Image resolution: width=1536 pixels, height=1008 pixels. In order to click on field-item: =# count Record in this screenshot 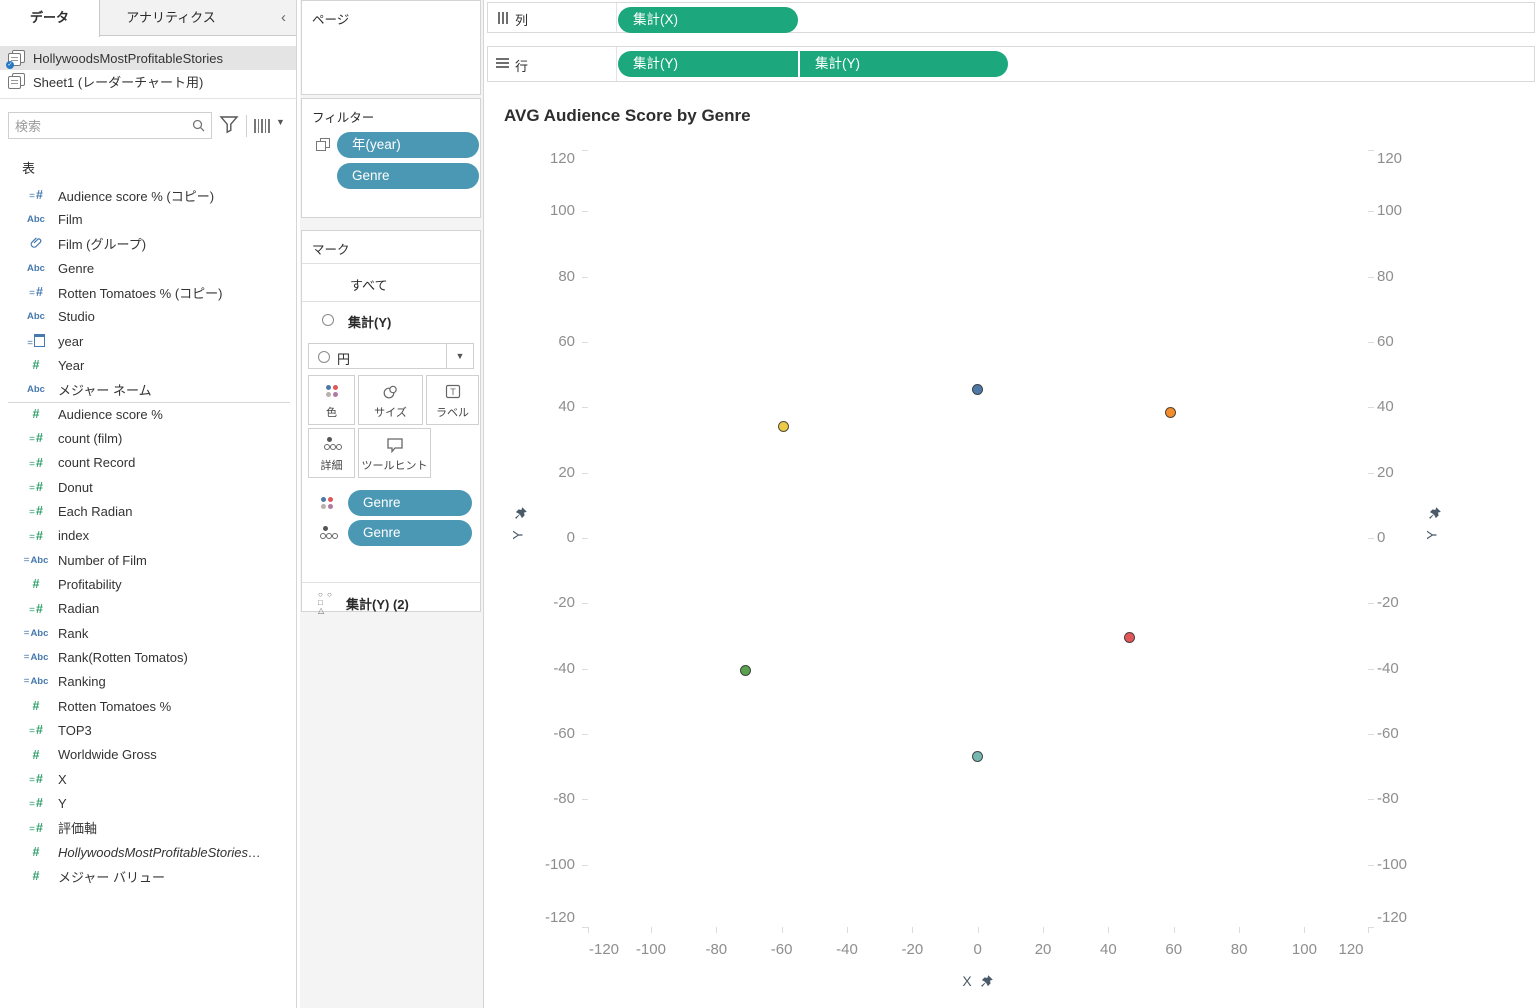, I will do `click(148, 463)`.